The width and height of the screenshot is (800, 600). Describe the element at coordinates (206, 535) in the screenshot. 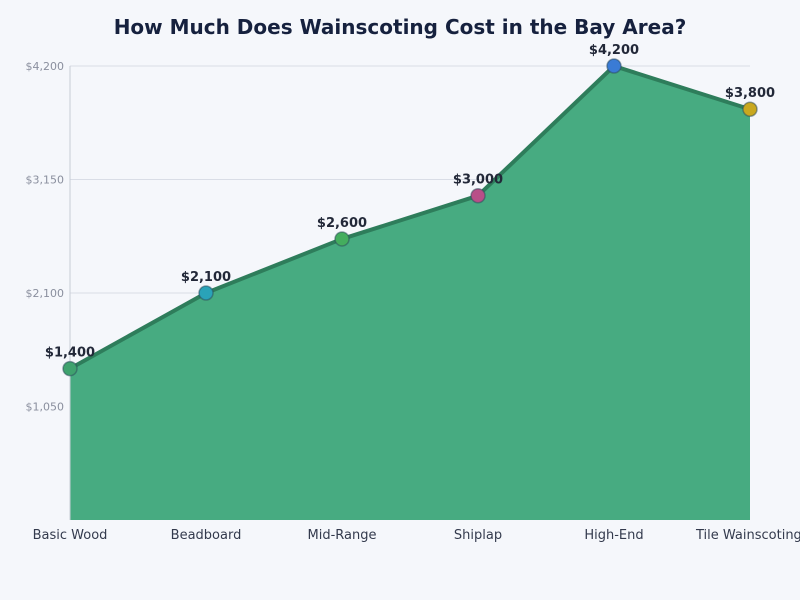

I see `x-tick-label: Beadboard` at that location.